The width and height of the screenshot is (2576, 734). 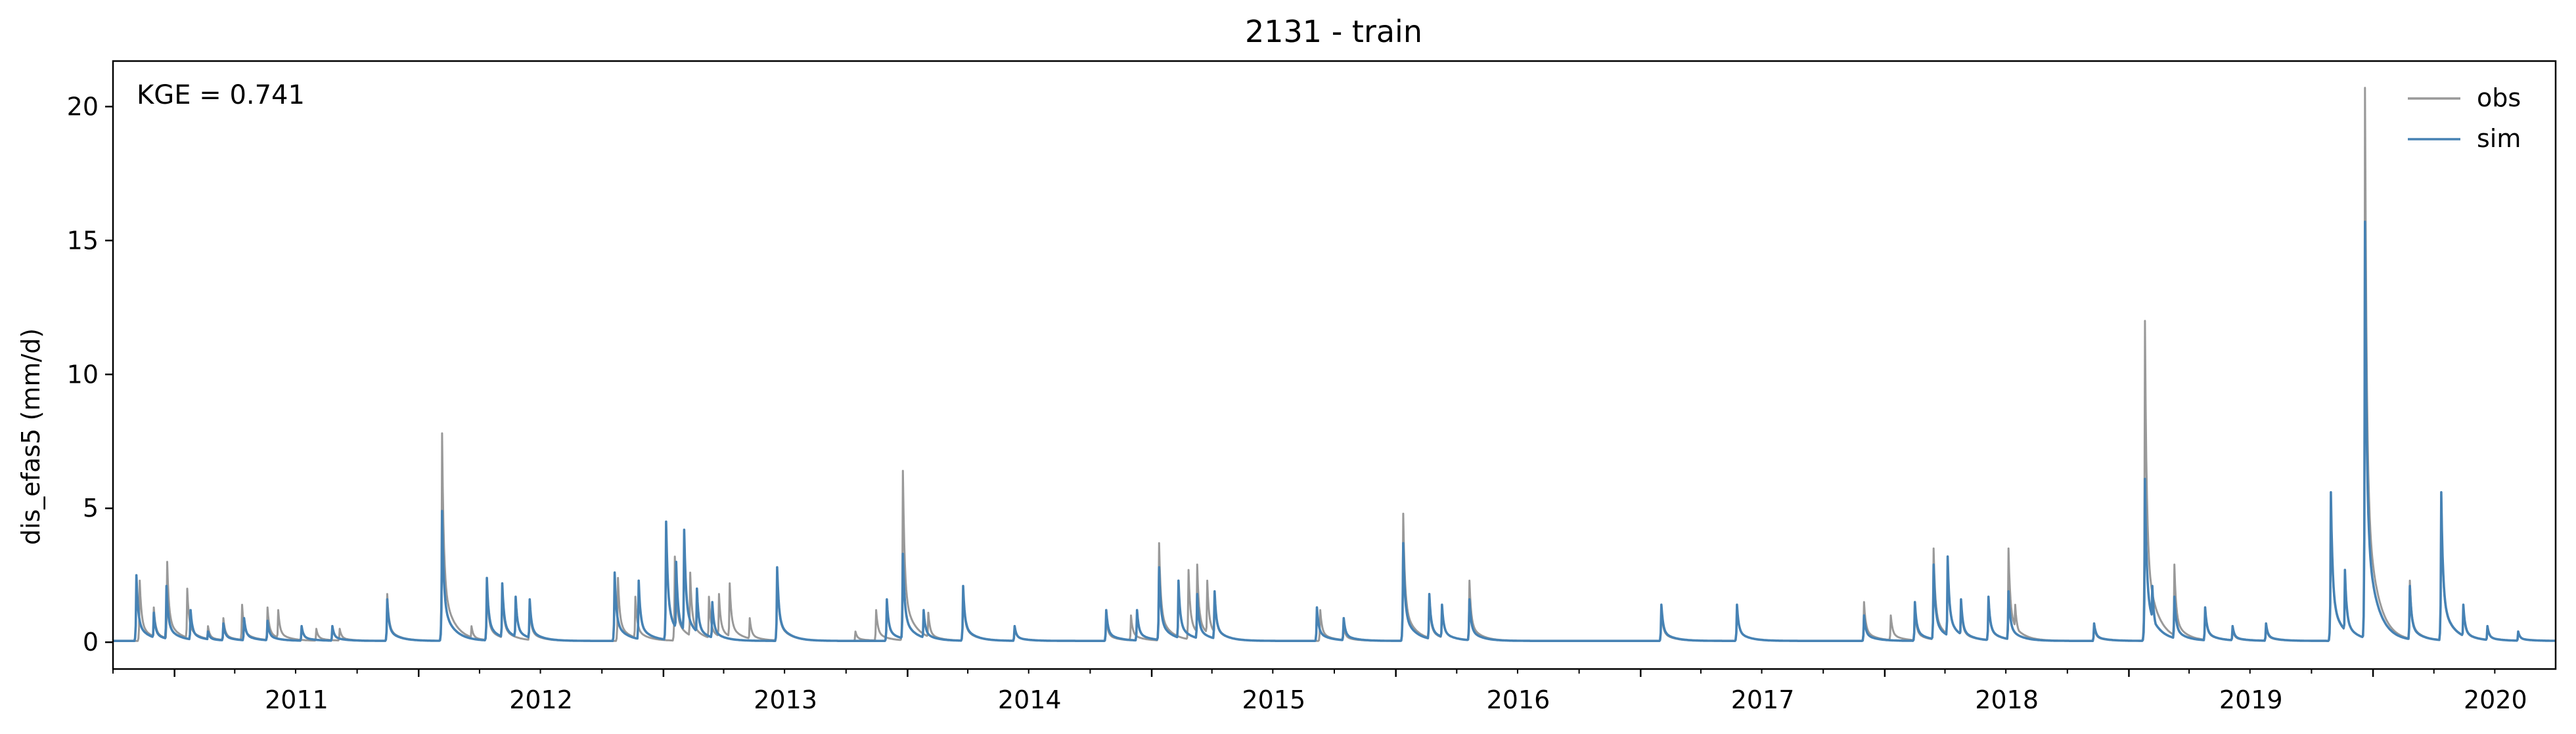 I want to click on x-tick-label-2016: 2016, so click(x=1518, y=699).